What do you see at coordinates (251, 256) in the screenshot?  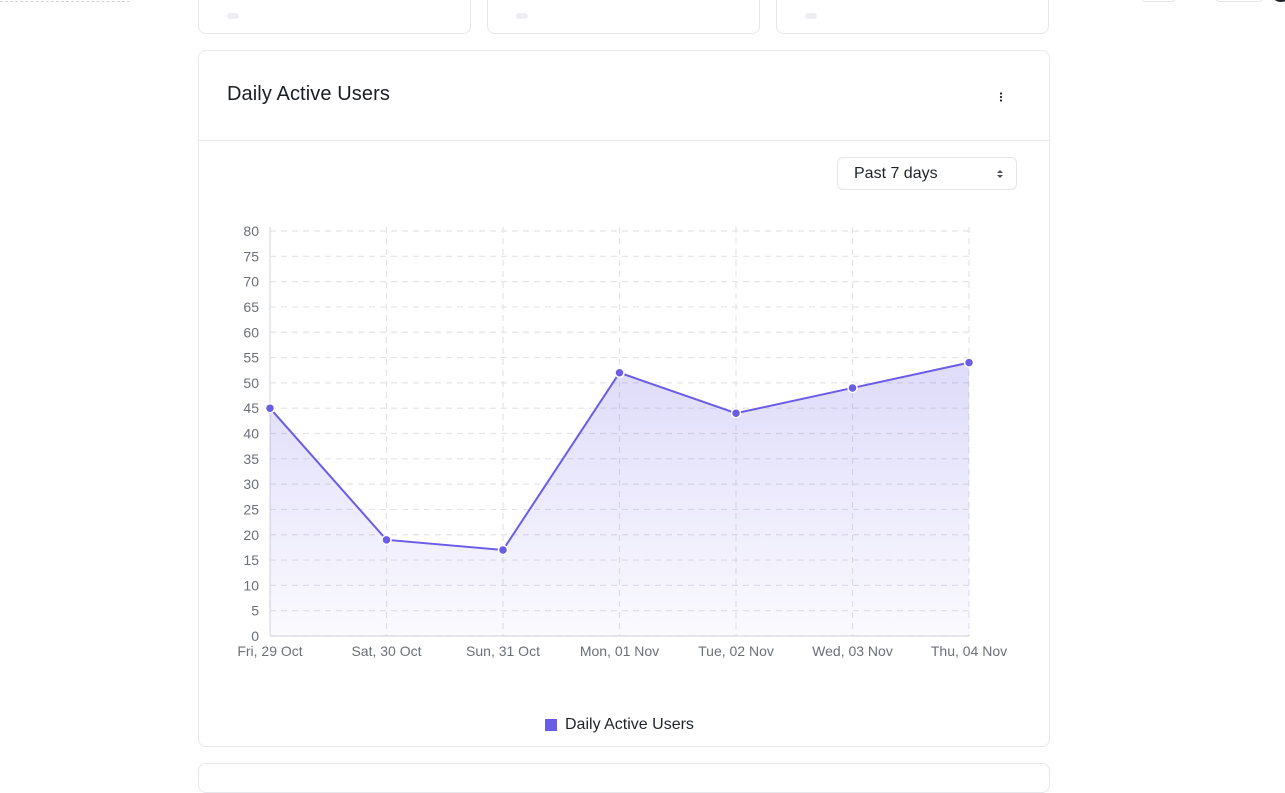 I see `y-tick-label: 75` at bounding box center [251, 256].